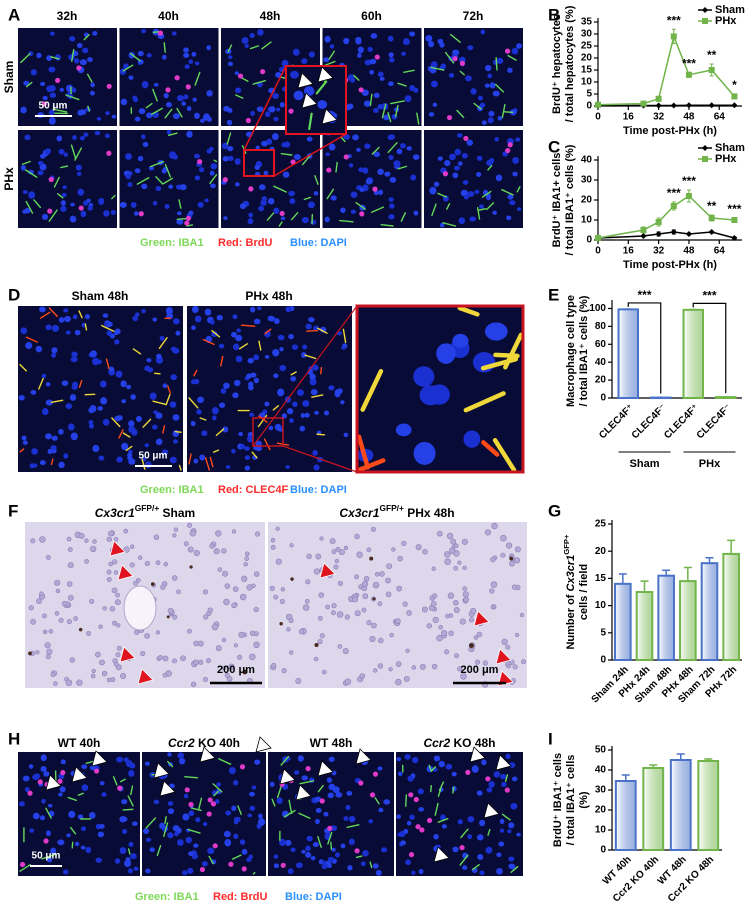 The height and width of the screenshot is (909, 750). Describe the element at coordinates (331, 743) in the screenshot. I see `text-part: WT 48h` at that location.